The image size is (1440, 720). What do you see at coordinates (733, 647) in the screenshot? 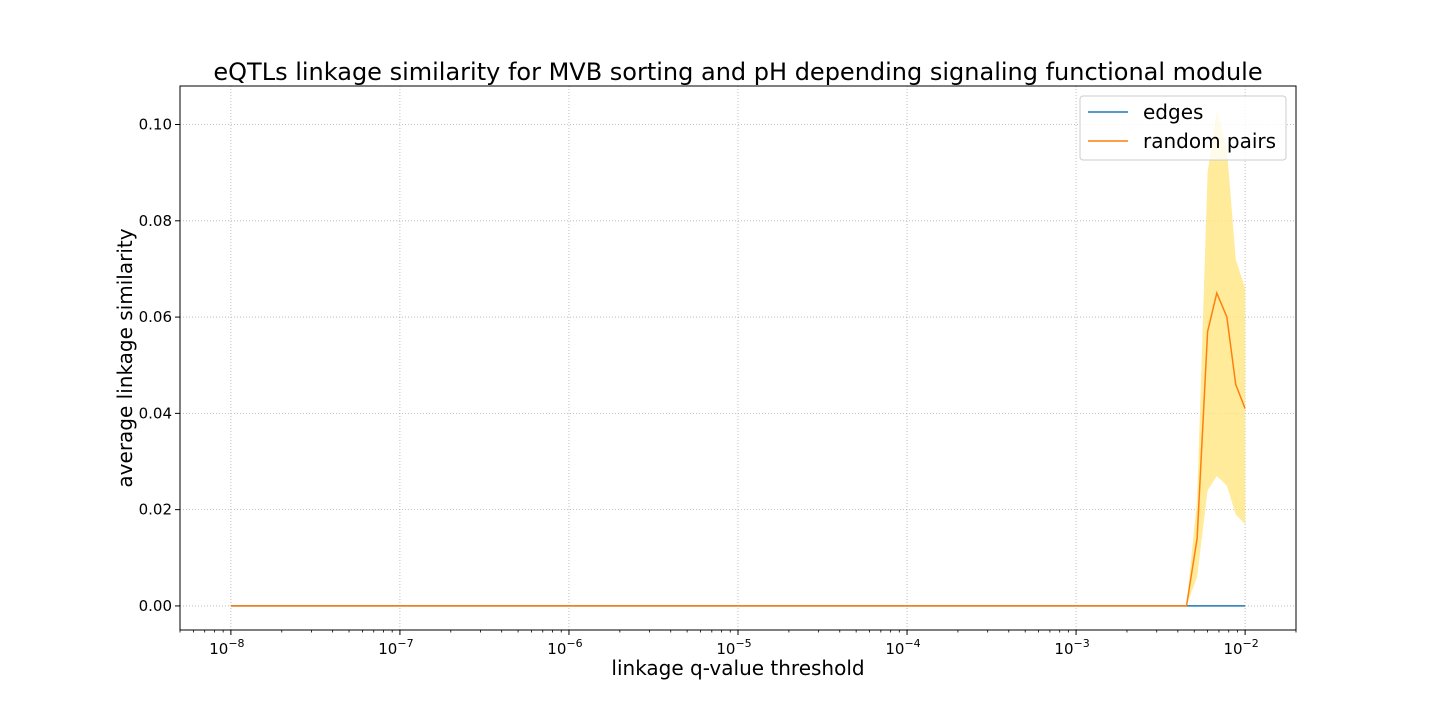
I see `x-tick-label: 10⁻⁵` at bounding box center [733, 647].